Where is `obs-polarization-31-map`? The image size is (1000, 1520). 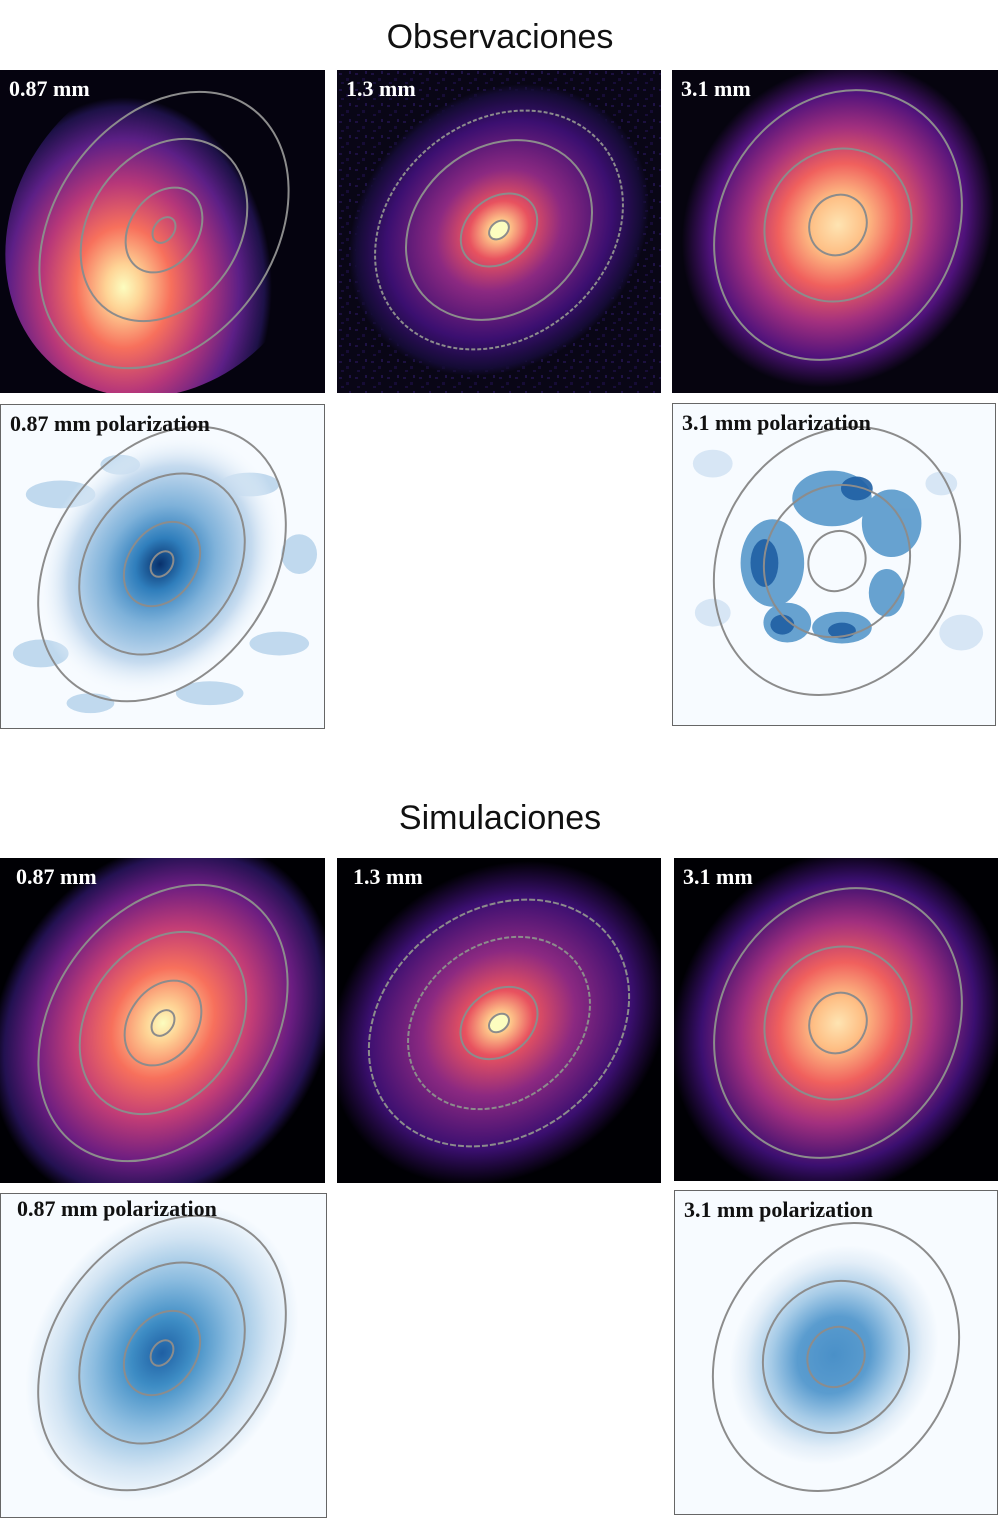
obs-polarization-31-map is located at coordinates (834, 564).